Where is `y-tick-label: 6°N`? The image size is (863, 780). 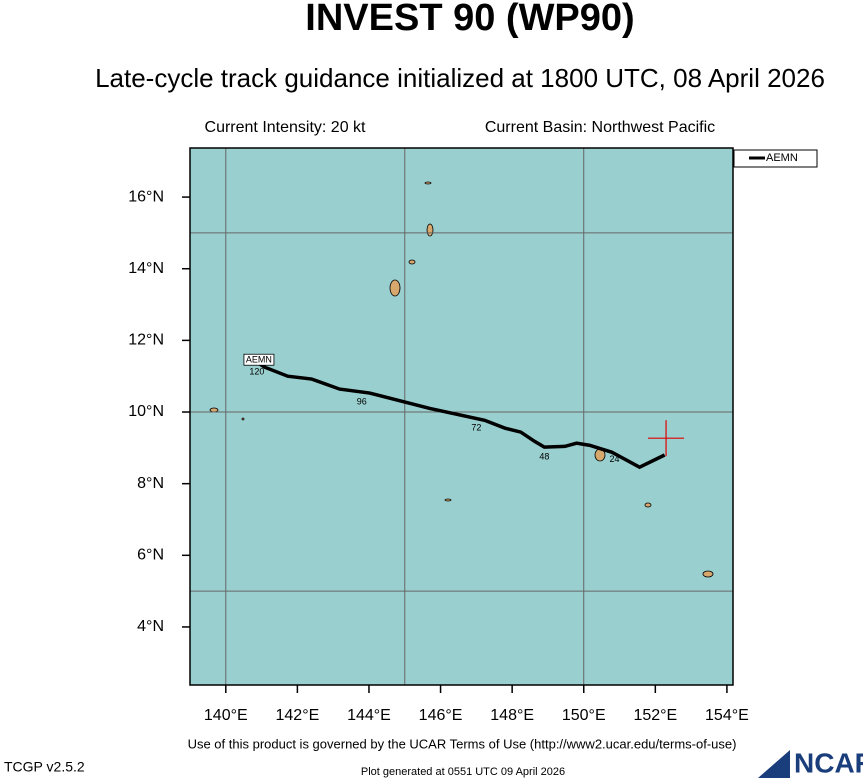 y-tick-label: 6°N is located at coordinates (150, 555).